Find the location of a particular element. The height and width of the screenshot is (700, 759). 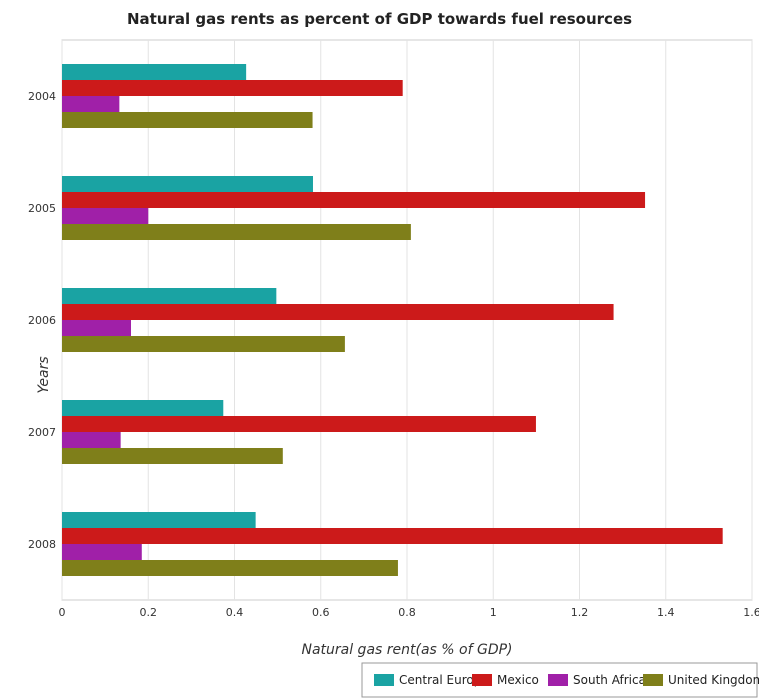

y-tick-label: 2007 is located at coordinates (42, 432).